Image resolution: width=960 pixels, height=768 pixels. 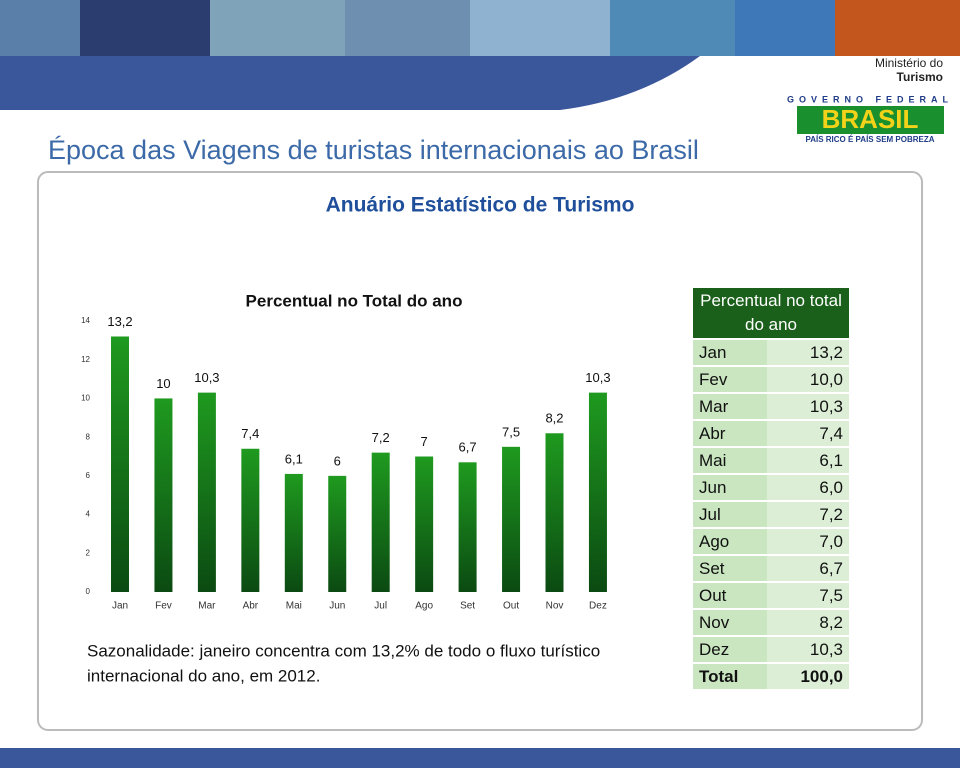 What do you see at coordinates (808, 352) in the screenshot?
I see `table-value: 13,2` at bounding box center [808, 352].